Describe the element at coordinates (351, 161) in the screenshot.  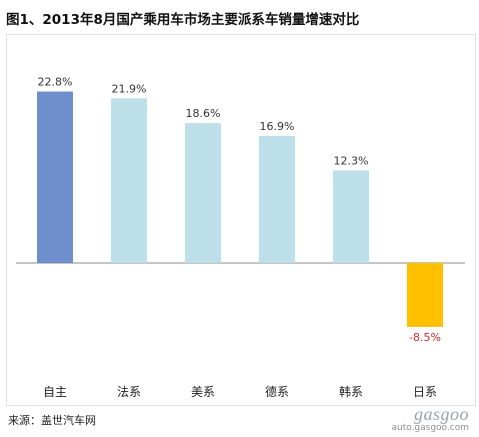
I see `value-label: 12.3%` at that location.